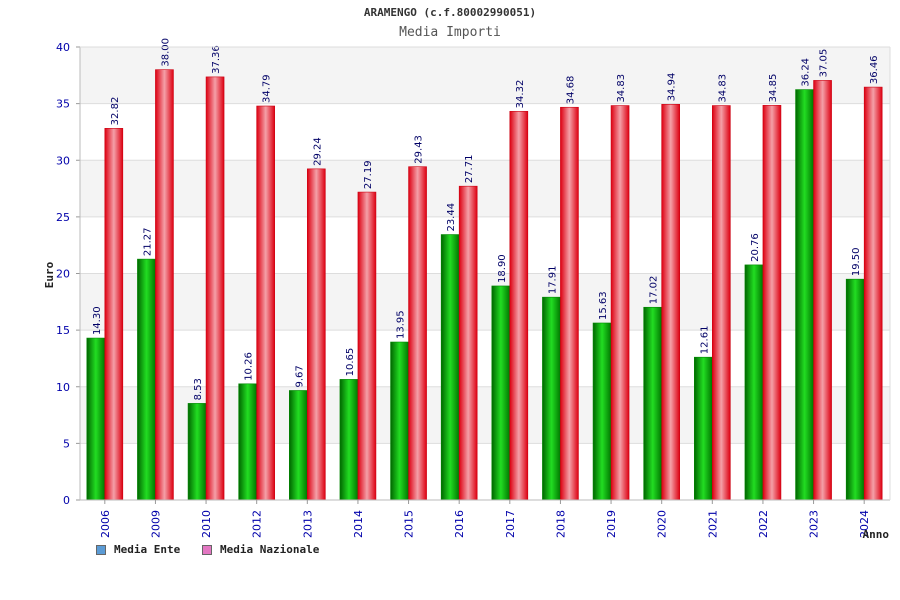 This screenshot has height=600, width=900. I want to click on x-tick-label: 2013, so click(307, 524).